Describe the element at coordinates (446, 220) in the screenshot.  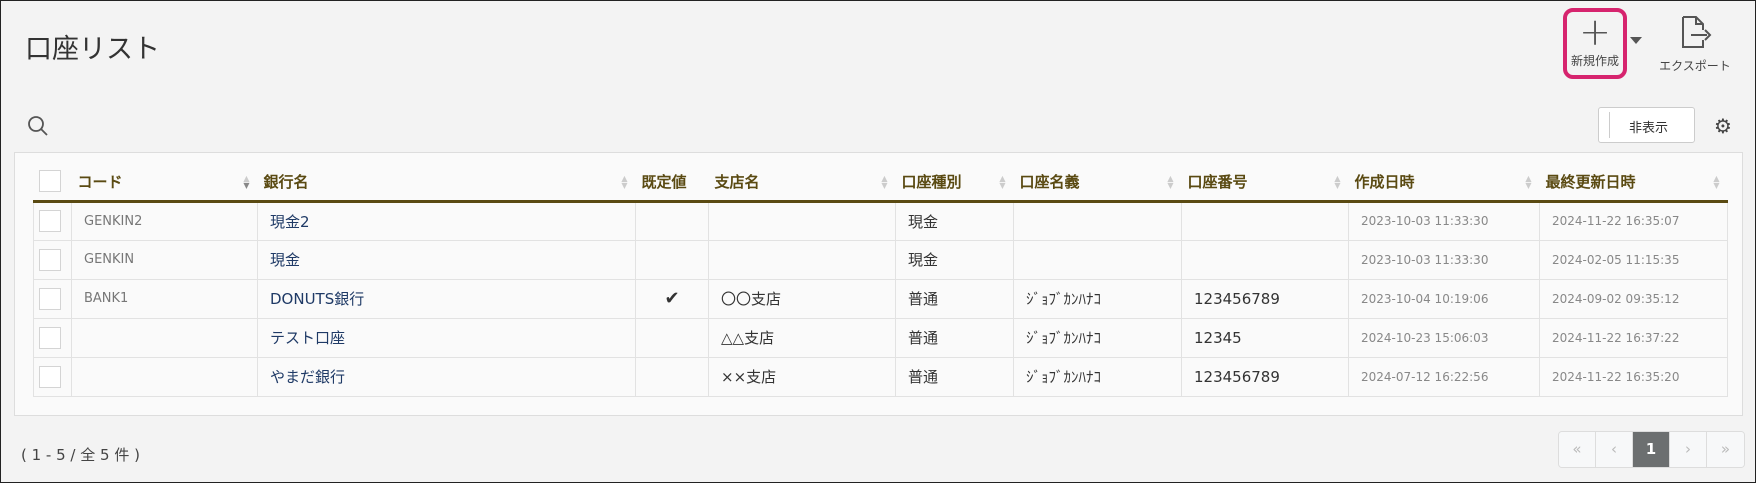
I see `cell-bank: 現金2` at that location.